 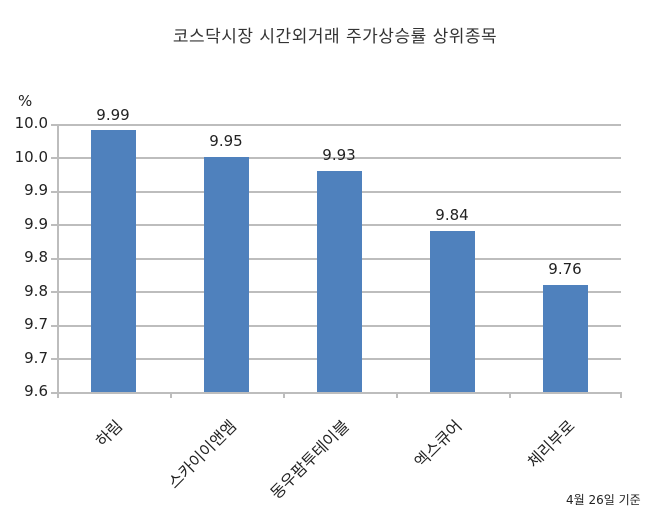 What do you see at coordinates (25, 101) in the screenshot?
I see `y-axis-unit: %` at bounding box center [25, 101].